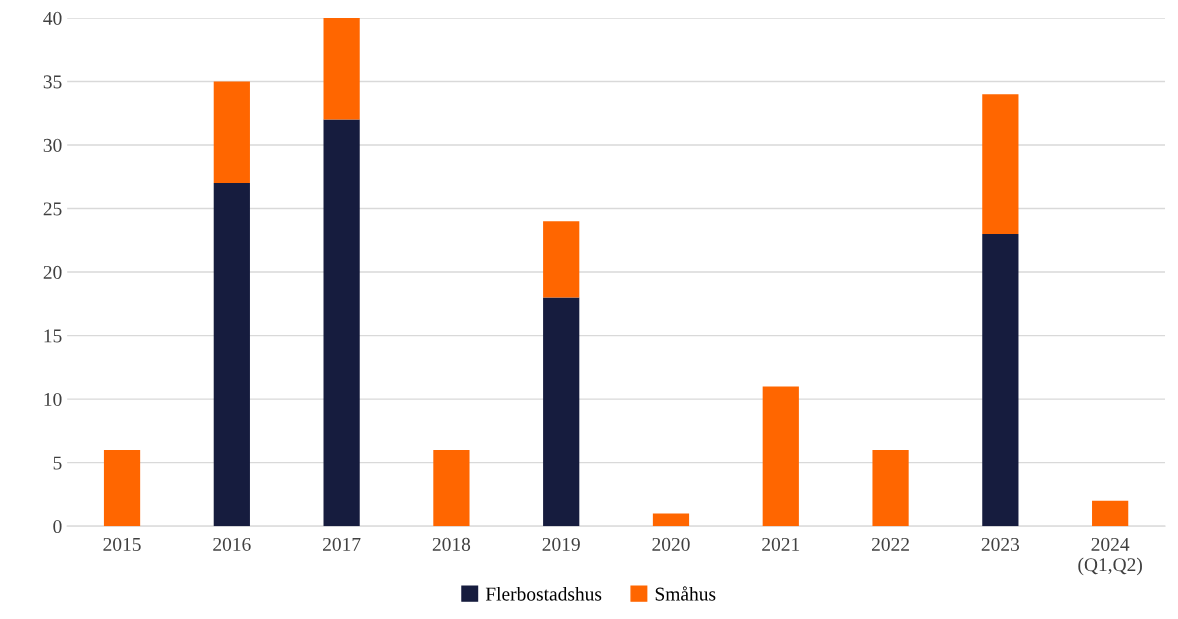 Image resolution: width=1178 pixels, height=619 pixels. What do you see at coordinates (57, 463) in the screenshot?
I see `y-tick-label: 5` at bounding box center [57, 463].